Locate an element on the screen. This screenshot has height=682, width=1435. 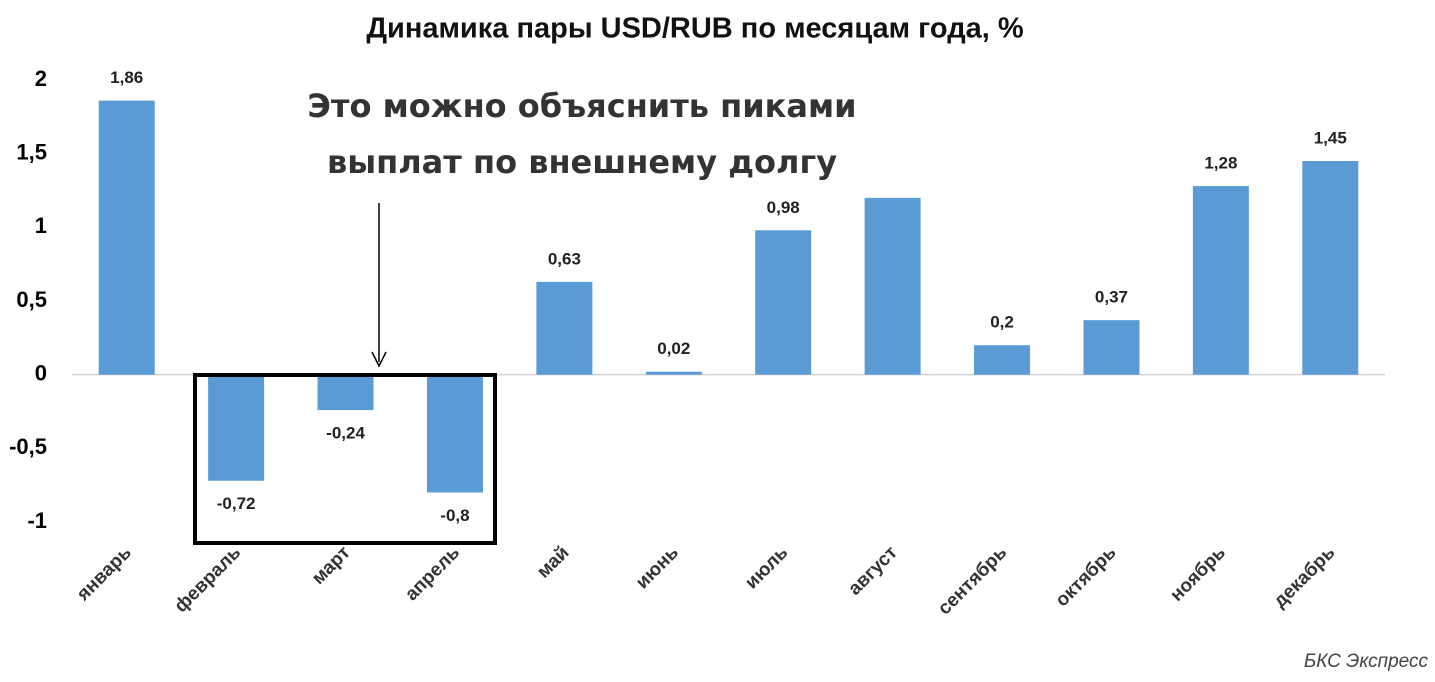
chart-title: Динамика пары USD/RUB по месяцам года, % is located at coordinates (695, 29).